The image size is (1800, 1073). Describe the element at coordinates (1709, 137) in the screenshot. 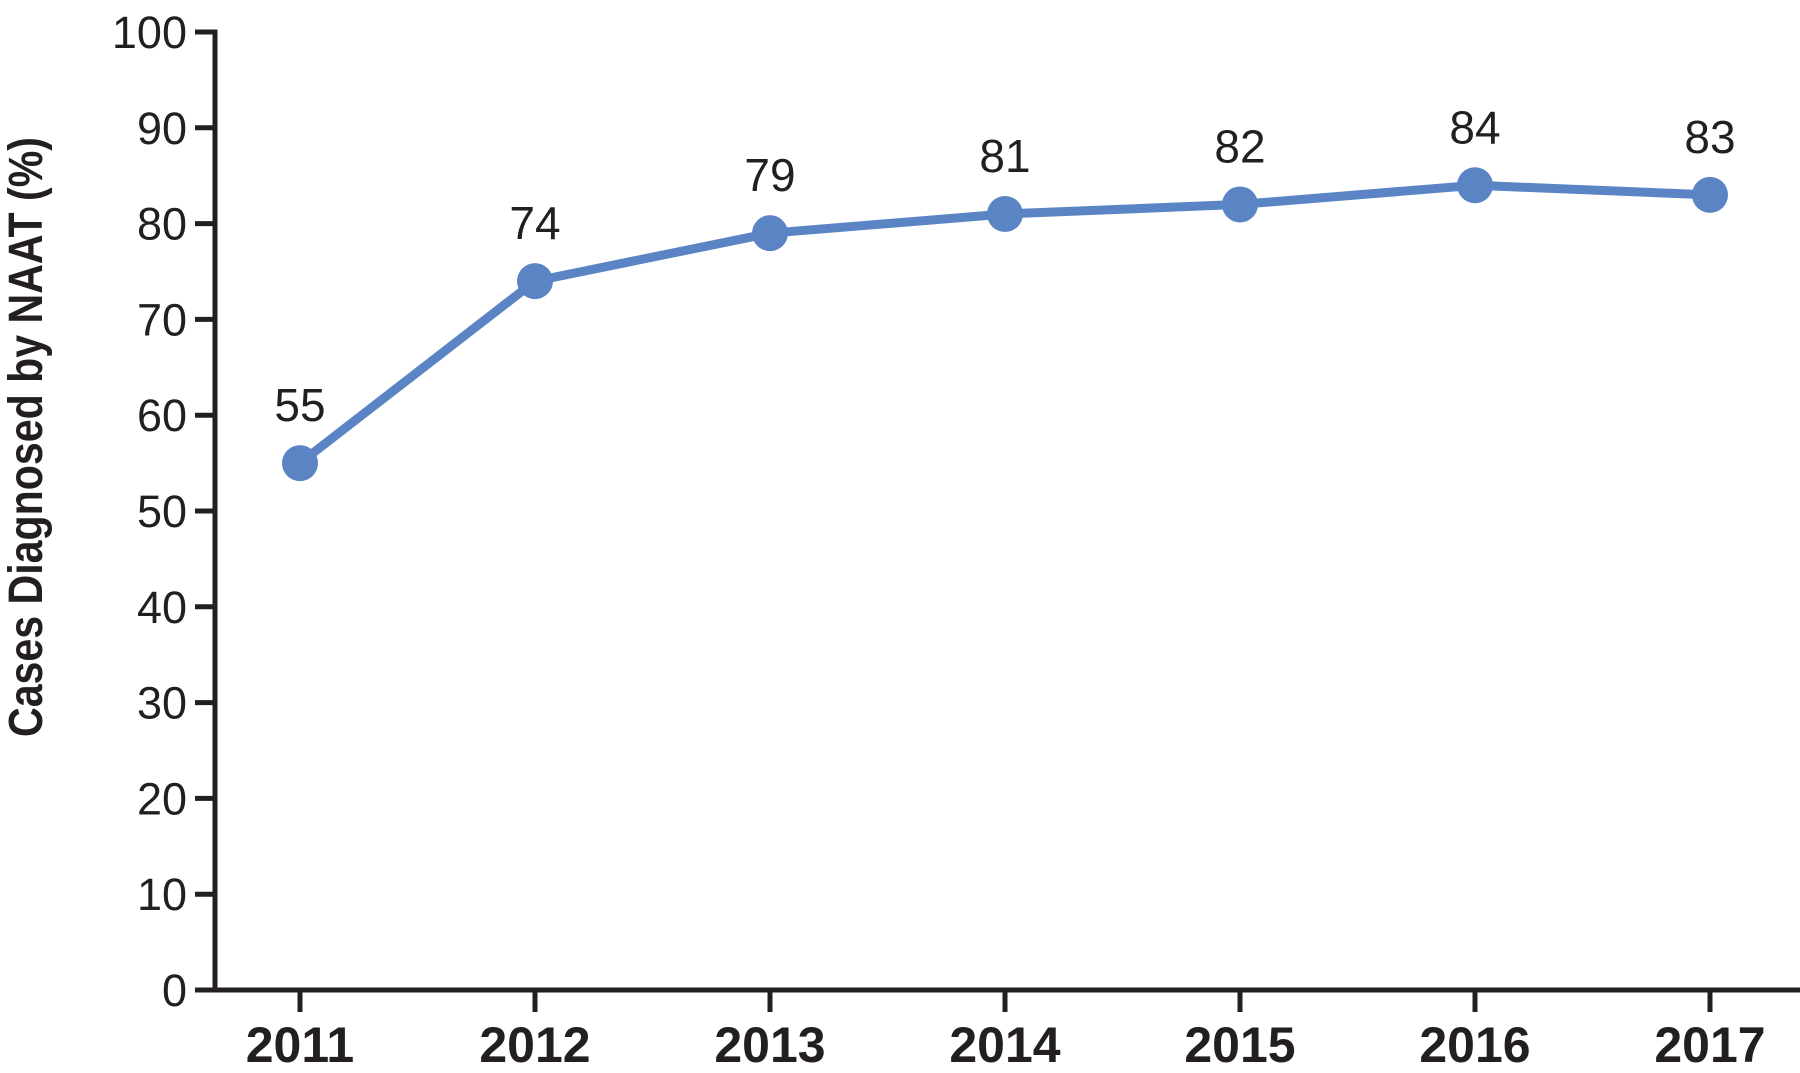

I see `data-point-label: 83` at that location.